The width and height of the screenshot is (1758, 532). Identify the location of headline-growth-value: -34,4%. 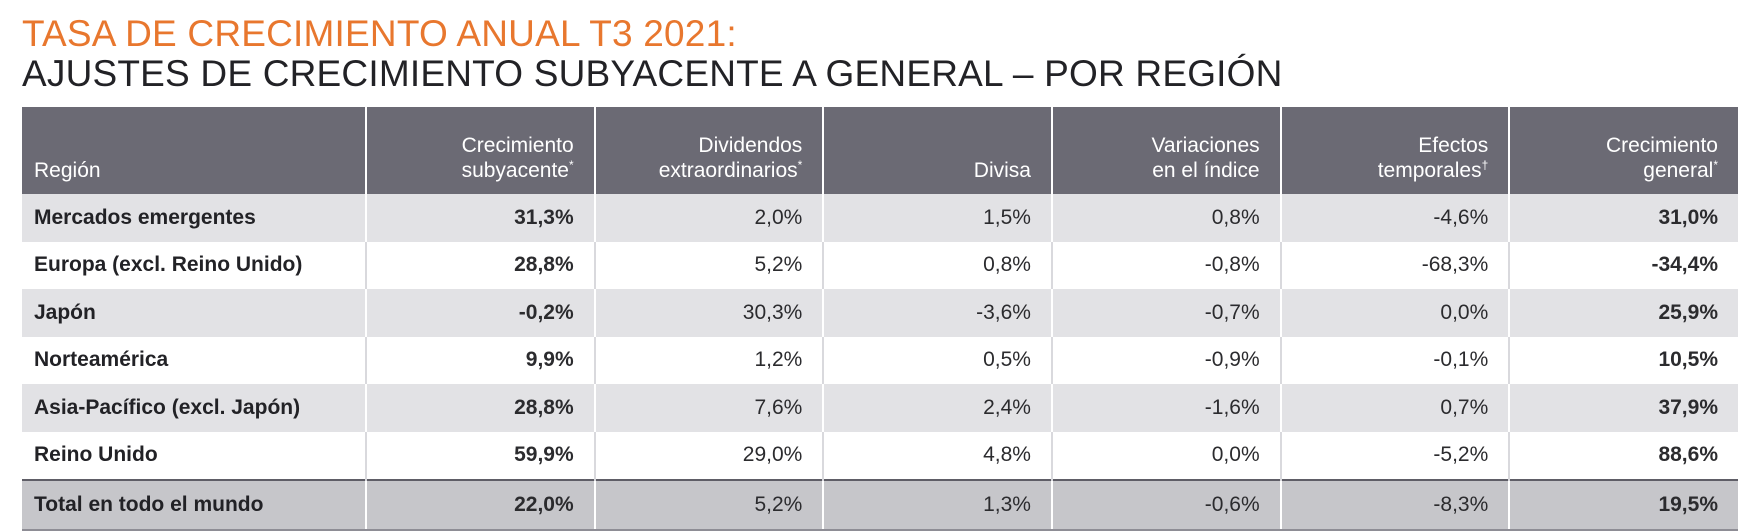
(1623, 265).